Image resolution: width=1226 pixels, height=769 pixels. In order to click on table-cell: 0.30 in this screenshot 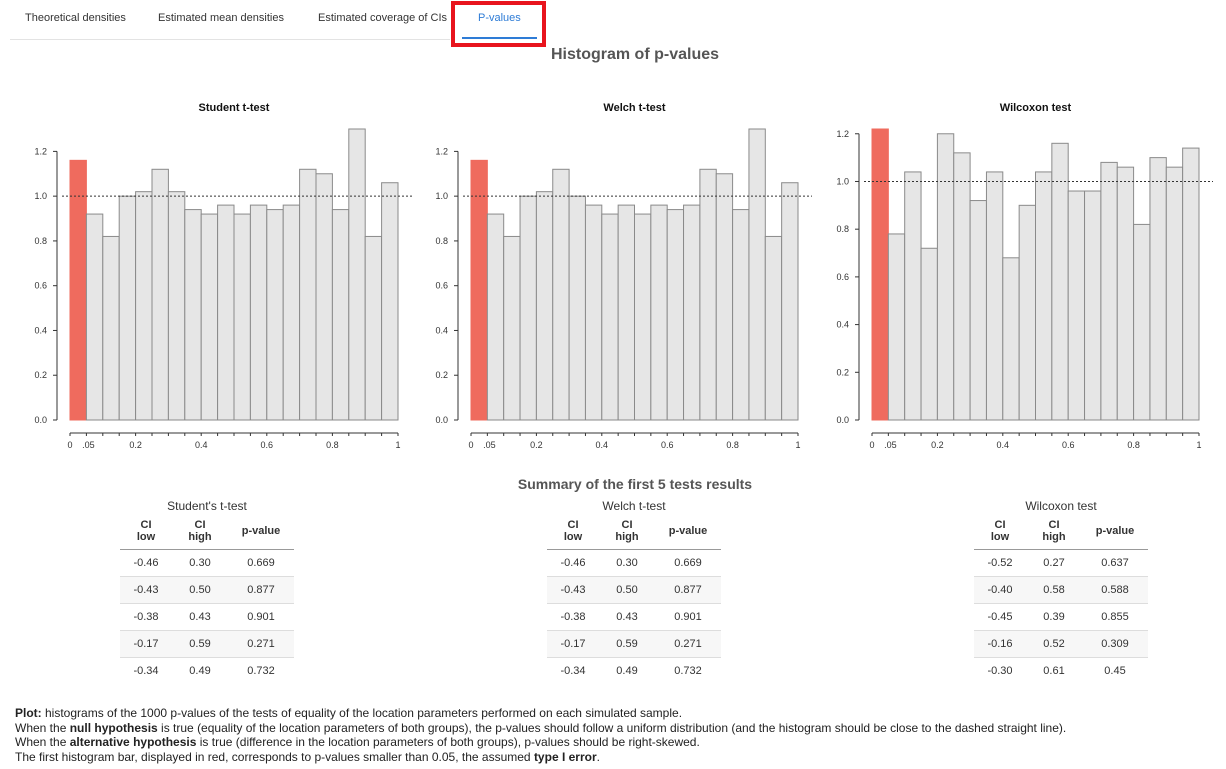, I will do `click(200, 563)`.